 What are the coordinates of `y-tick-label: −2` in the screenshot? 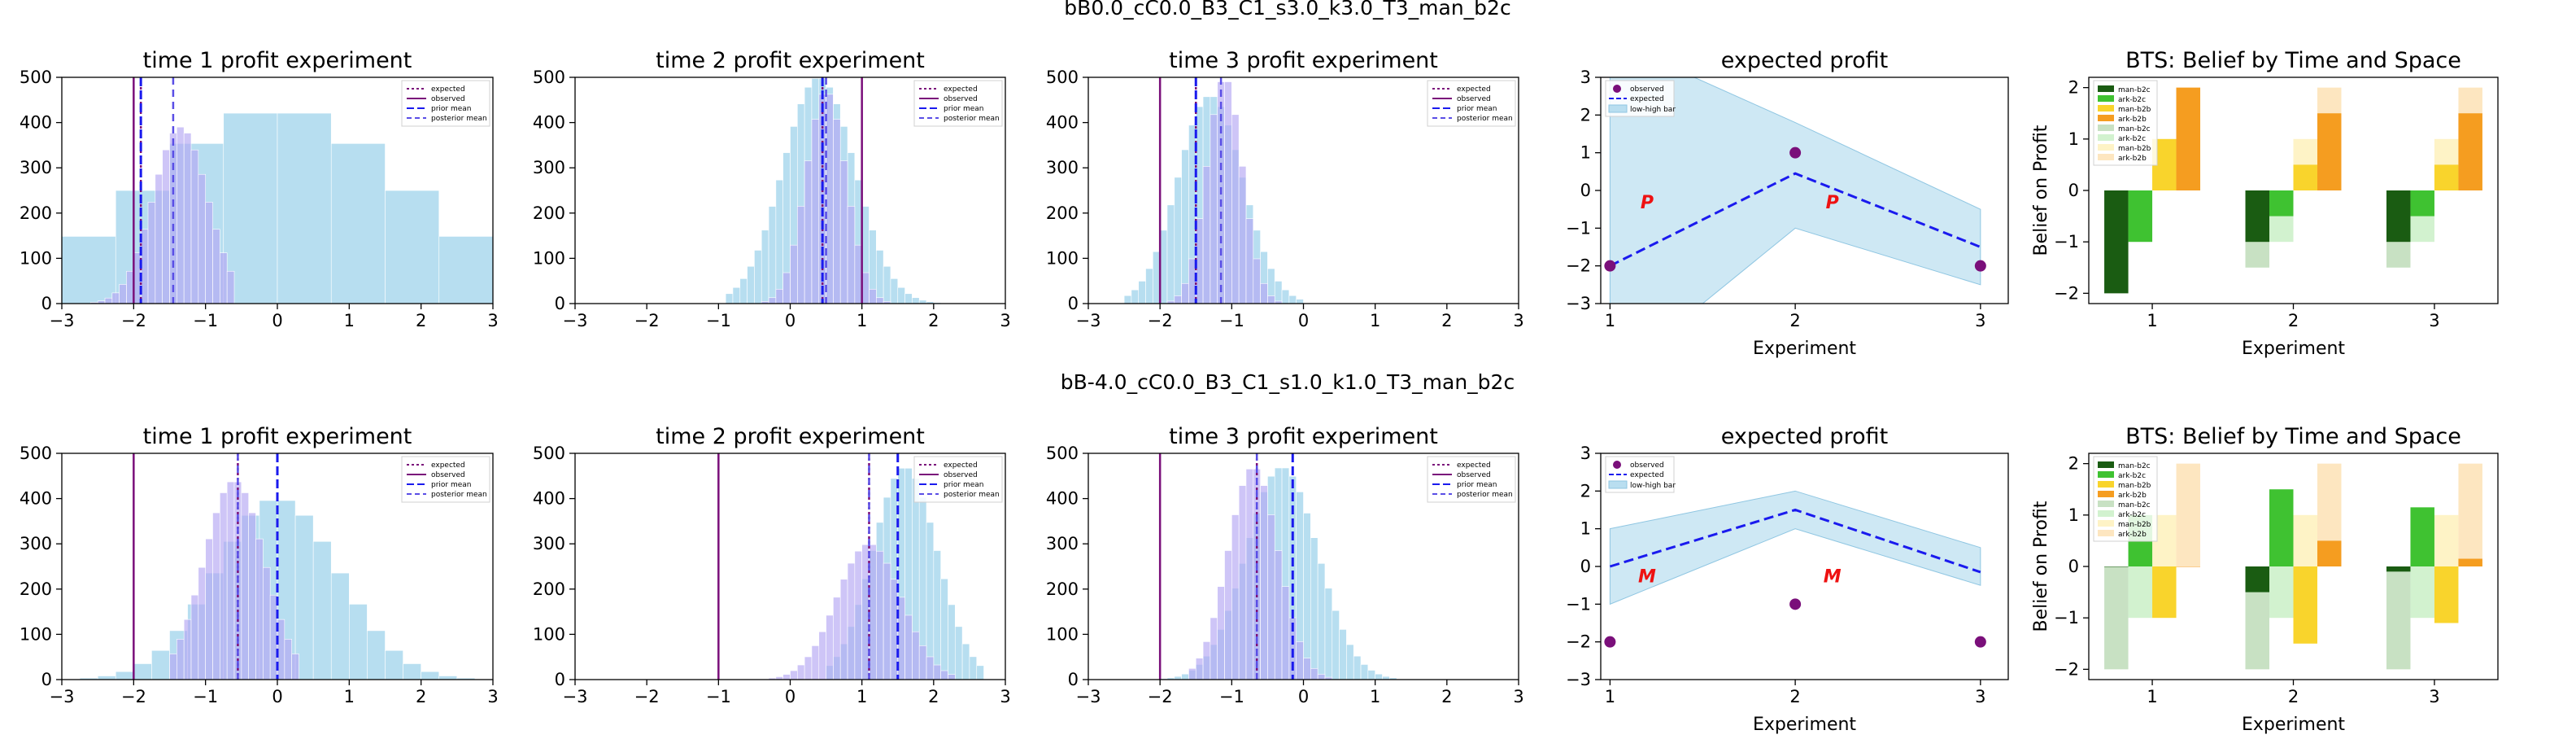 It's located at (1578, 266).